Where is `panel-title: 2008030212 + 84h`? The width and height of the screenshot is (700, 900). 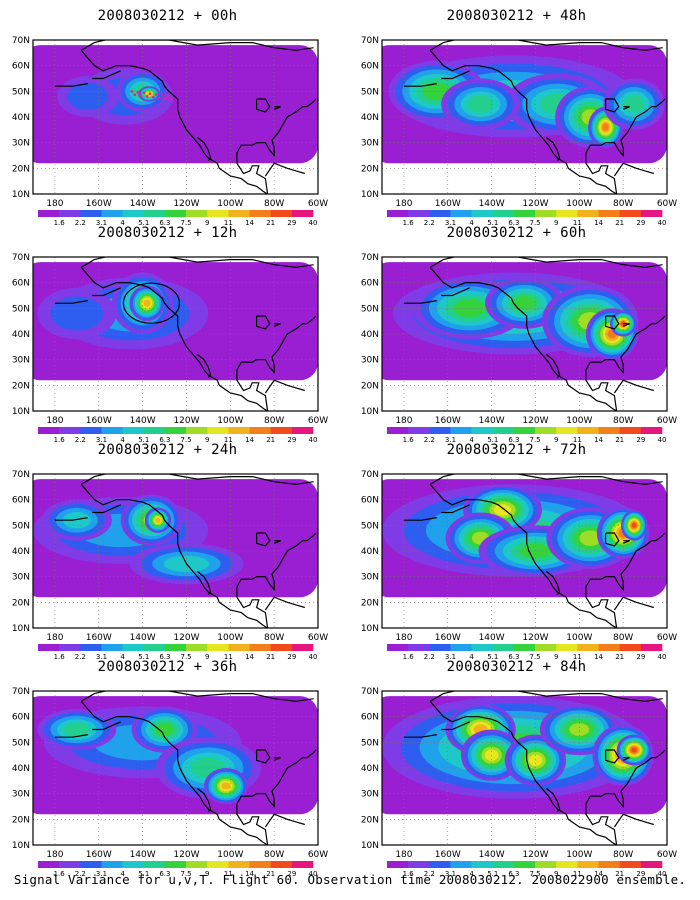
panel-title: 2008030212 + 84h is located at coordinates (516, 667).